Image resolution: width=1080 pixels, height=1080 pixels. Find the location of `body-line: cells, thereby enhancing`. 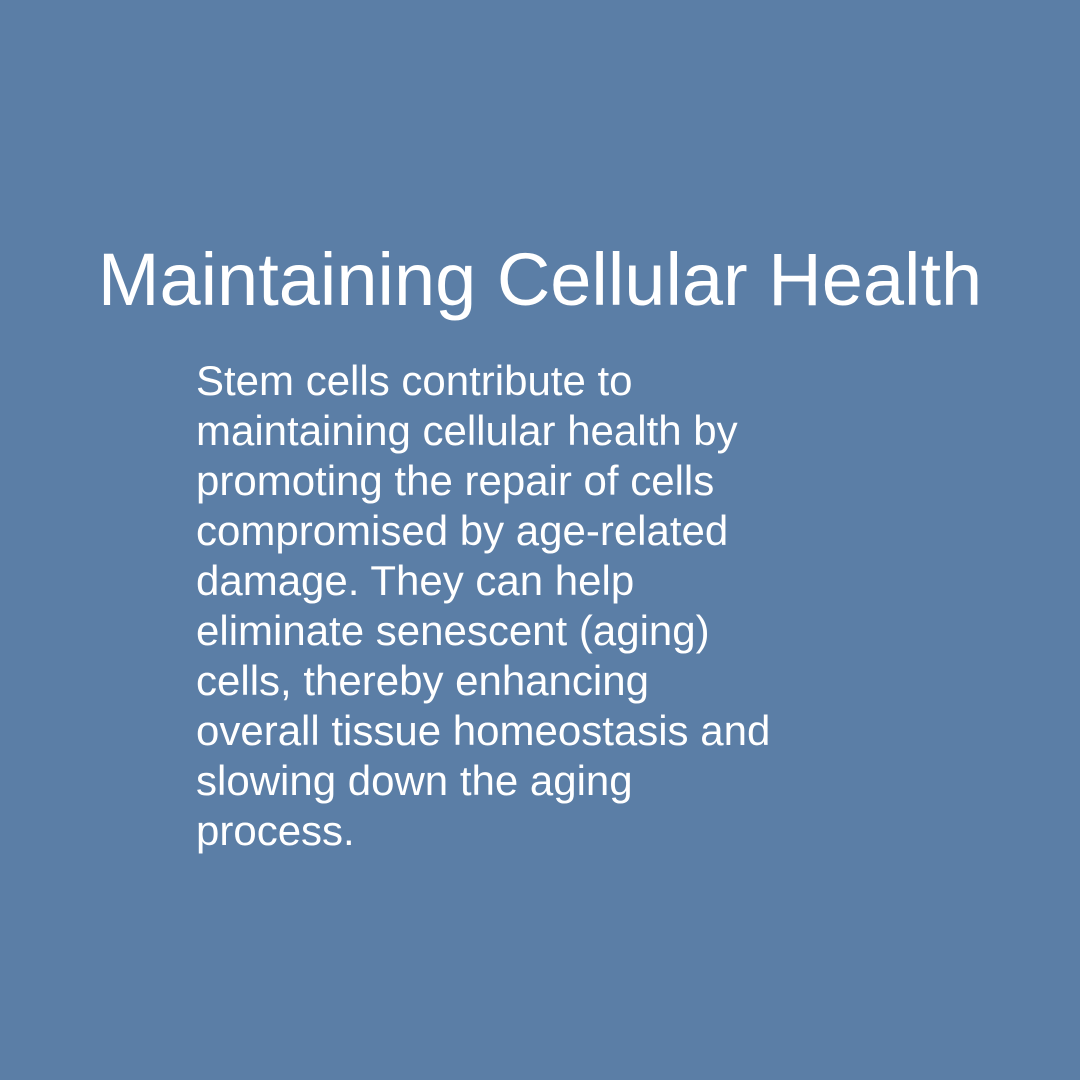

body-line: cells, thereby enhancing is located at coordinates (422, 680).